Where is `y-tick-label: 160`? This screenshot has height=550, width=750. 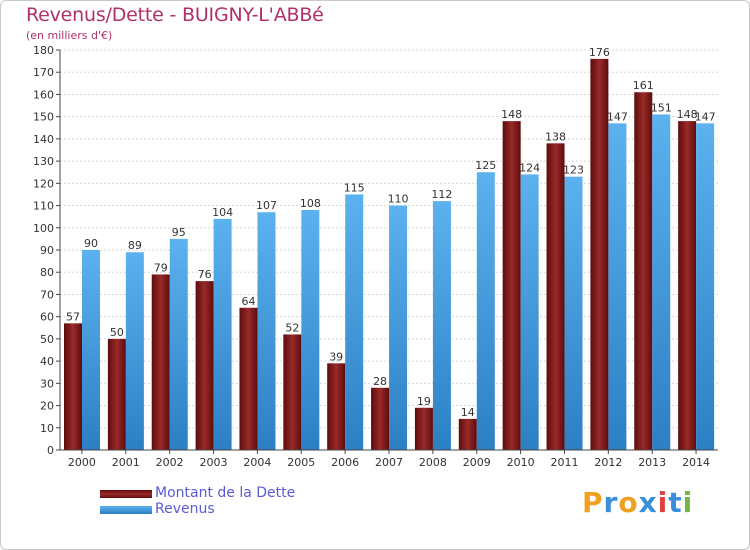
y-tick-label: 160 is located at coordinates (43, 94).